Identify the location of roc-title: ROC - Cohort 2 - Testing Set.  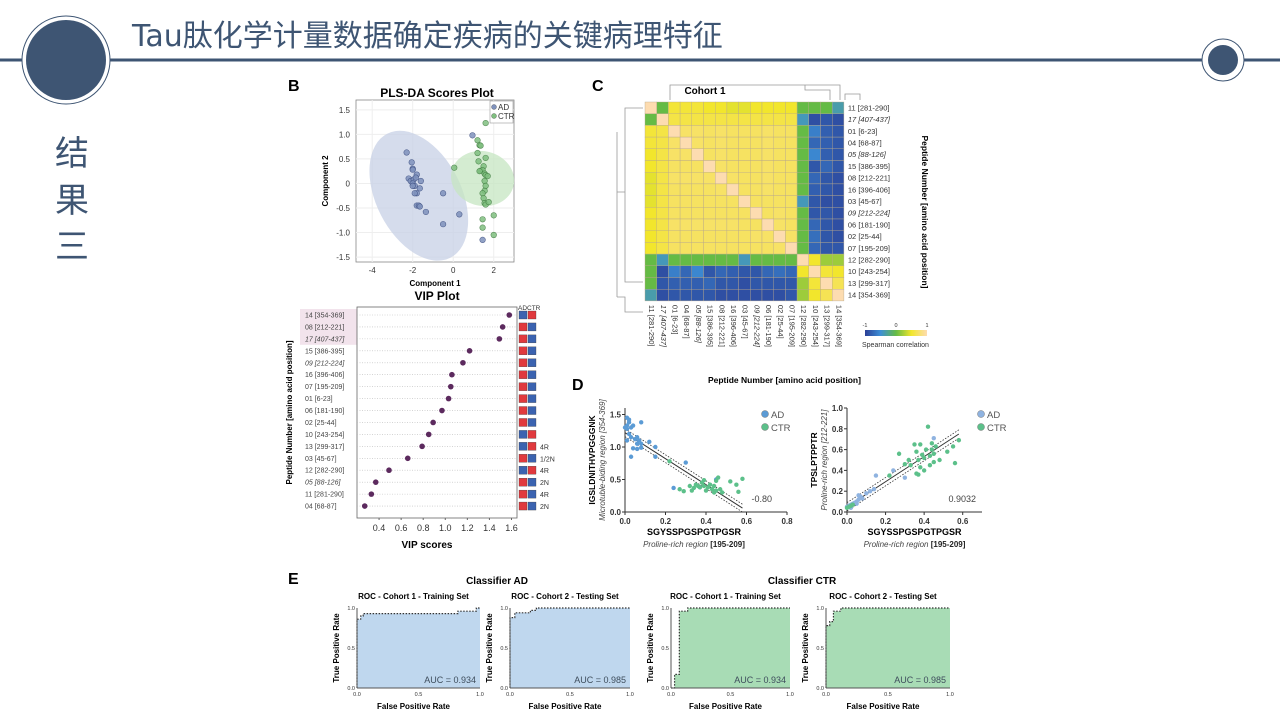
(883, 596).